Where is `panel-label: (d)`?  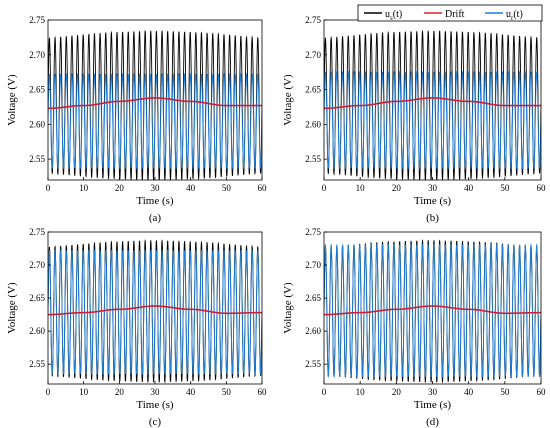 panel-label: (d) is located at coordinates (432, 422).